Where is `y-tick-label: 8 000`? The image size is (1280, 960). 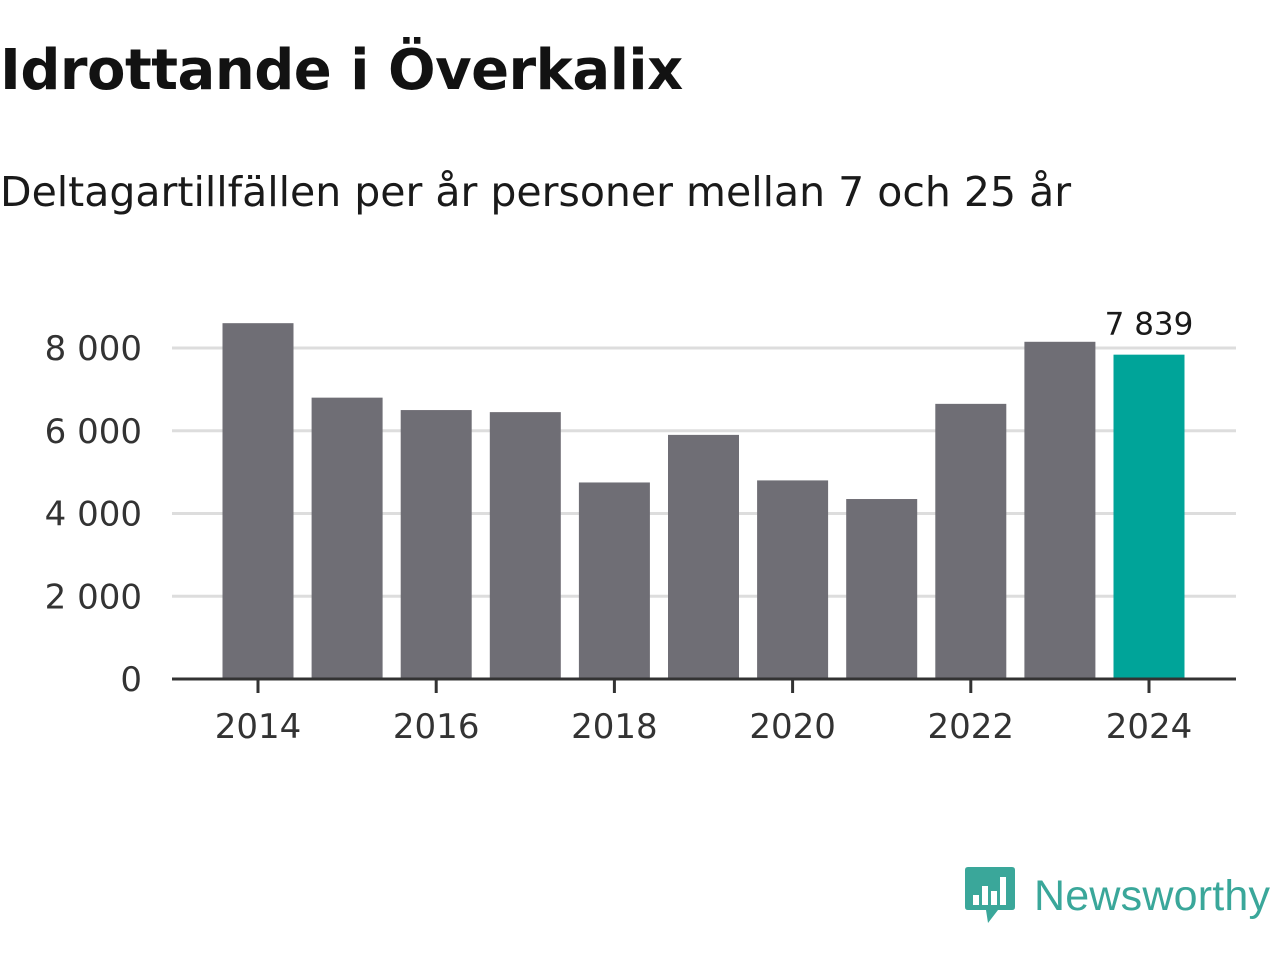 y-tick-label: 8 000 is located at coordinates (93, 349).